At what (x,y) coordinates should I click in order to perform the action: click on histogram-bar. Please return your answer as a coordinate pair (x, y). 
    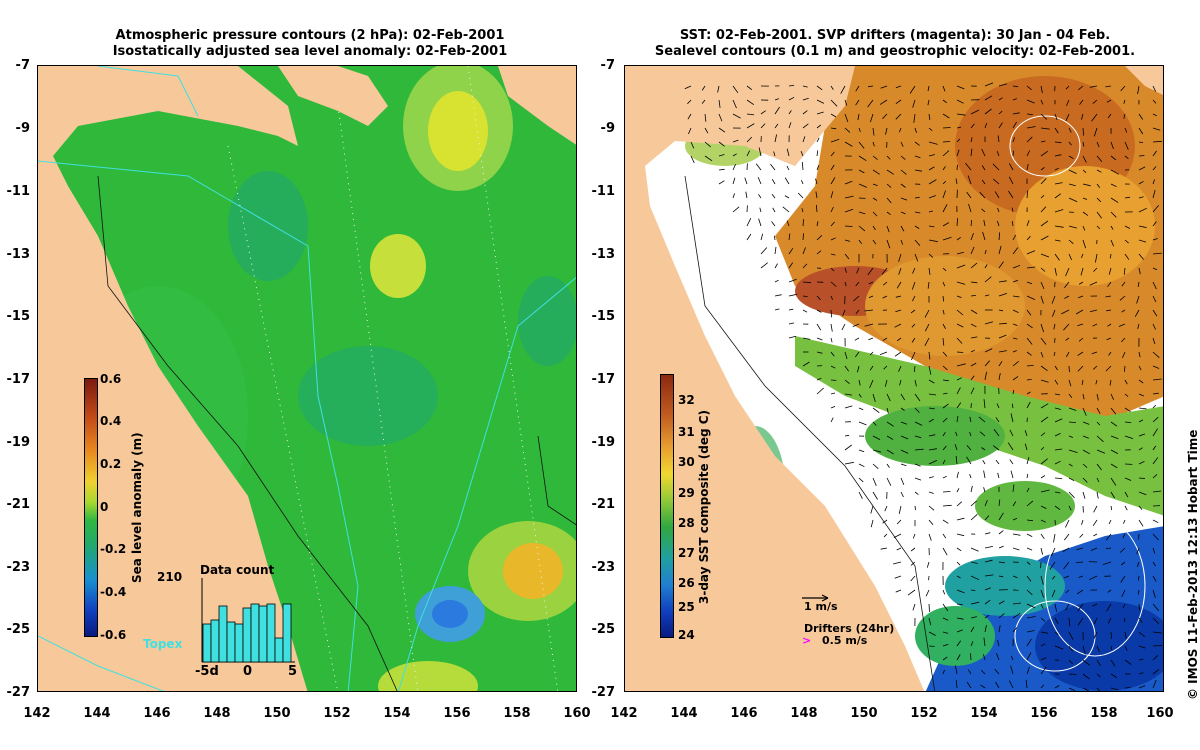
    Looking at the image, I should click on (247, 635).